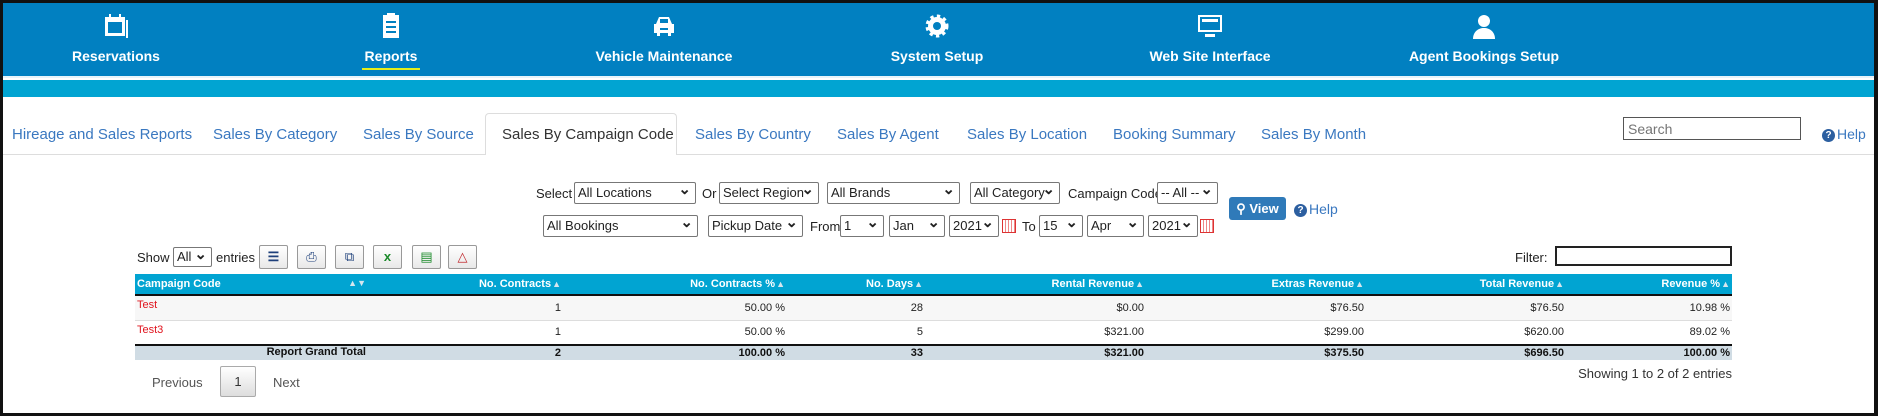 The image size is (1878, 416). What do you see at coordinates (888, 134) in the screenshot?
I see `tab-sales-by-agent: Sales By Agent` at bounding box center [888, 134].